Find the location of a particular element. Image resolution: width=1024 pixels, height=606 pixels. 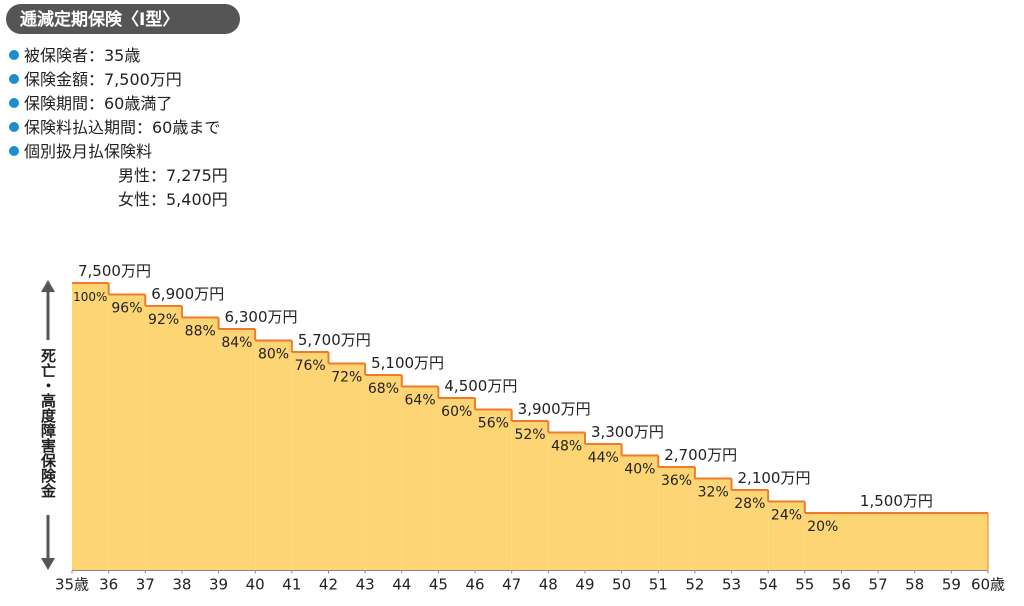

value-label: 36% is located at coordinates (676, 481).